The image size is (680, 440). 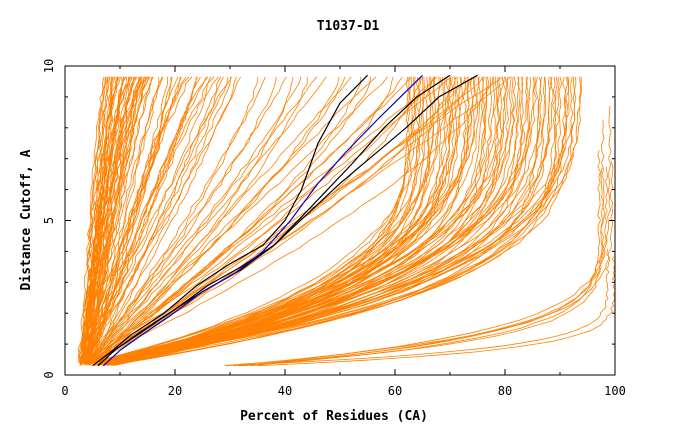 I want to click on x-tick-label-20: 20, so click(x=175, y=391).